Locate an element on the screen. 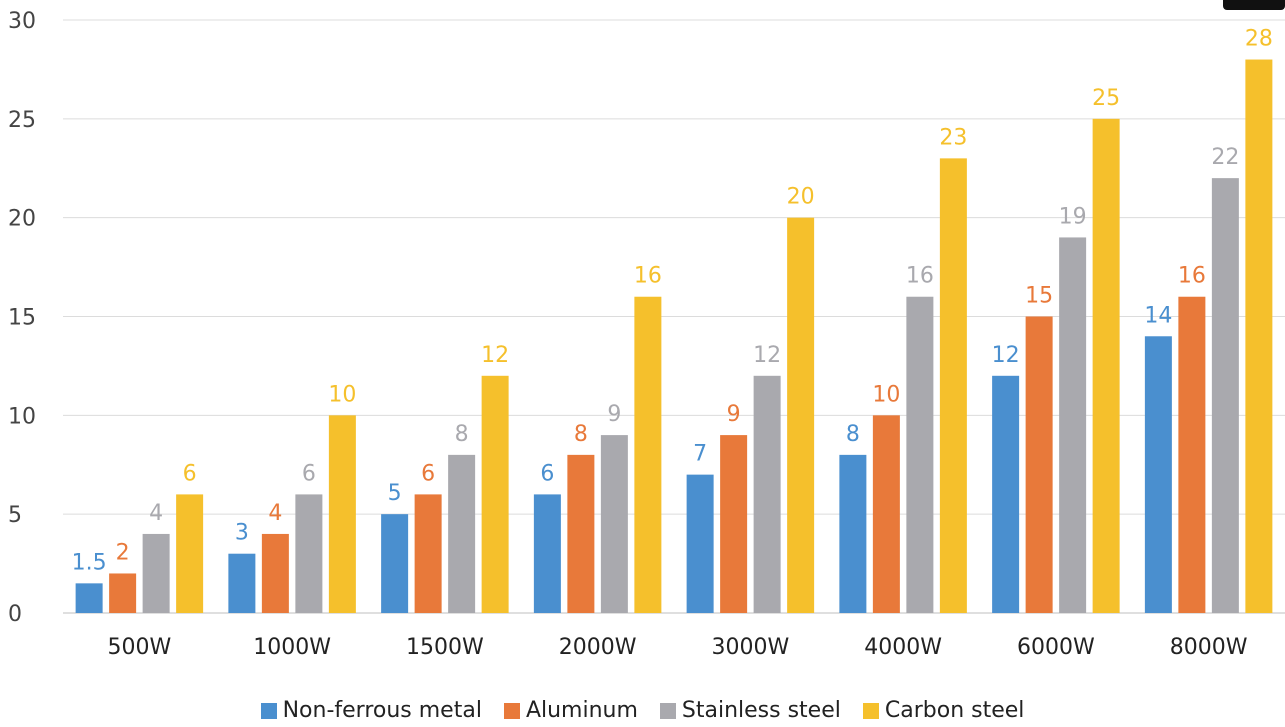  legend-item: Aluminum is located at coordinates (570, 710).